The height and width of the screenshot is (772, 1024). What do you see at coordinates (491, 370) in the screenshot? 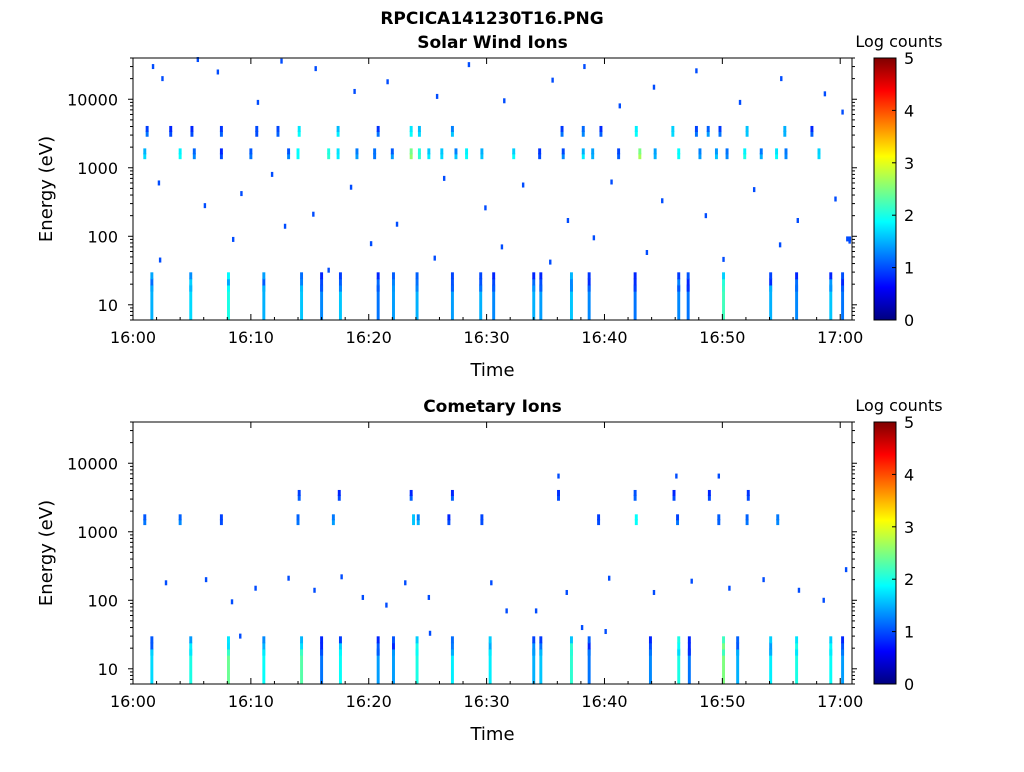
I see `x-axis-label: Time` at bounding box center [491, 370].